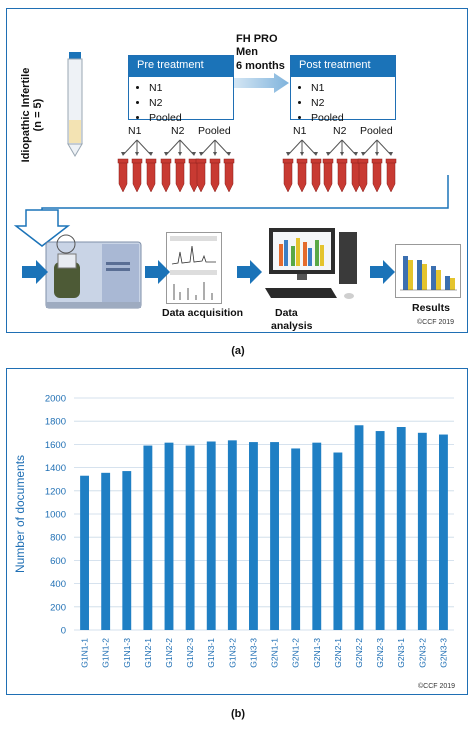 The height and width of the screenshot is (740, 474). I want to click on step-results: Results, so click(431, 308).